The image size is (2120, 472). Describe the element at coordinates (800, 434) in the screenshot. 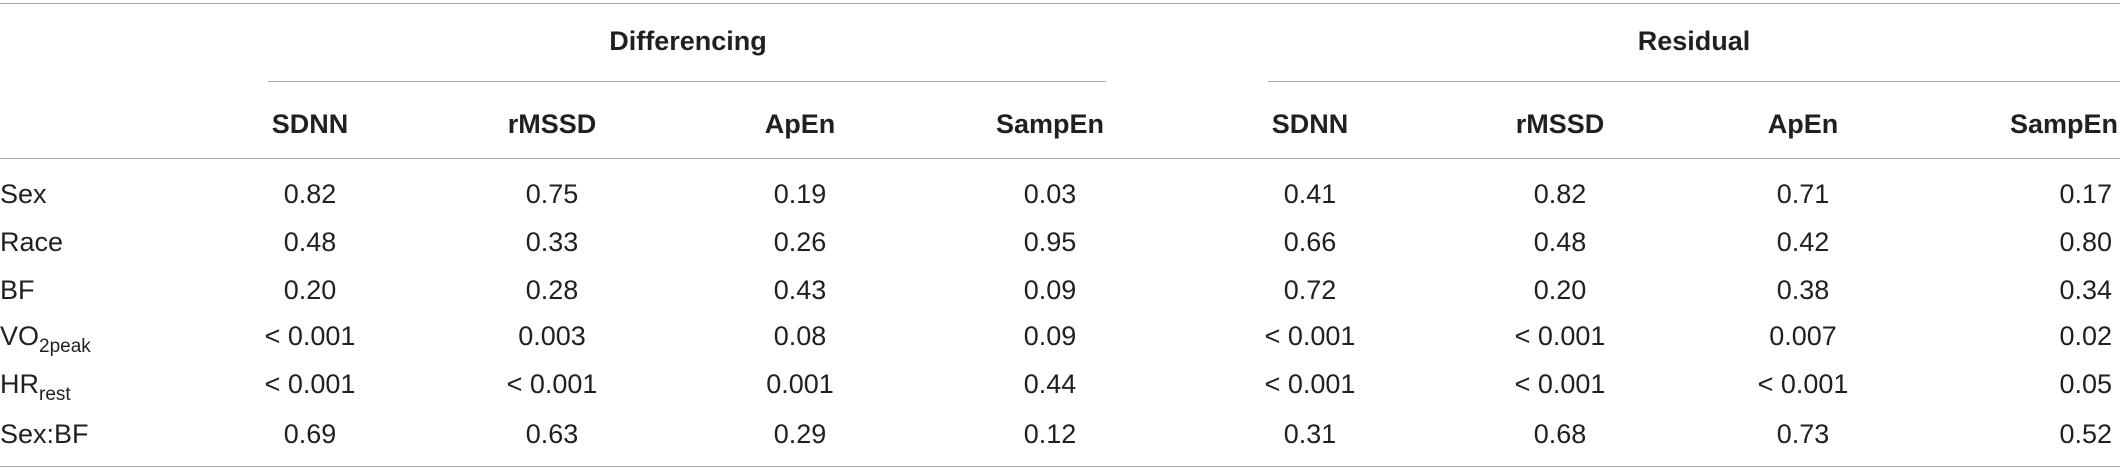

I see `table-cell: 0.29` at that location.